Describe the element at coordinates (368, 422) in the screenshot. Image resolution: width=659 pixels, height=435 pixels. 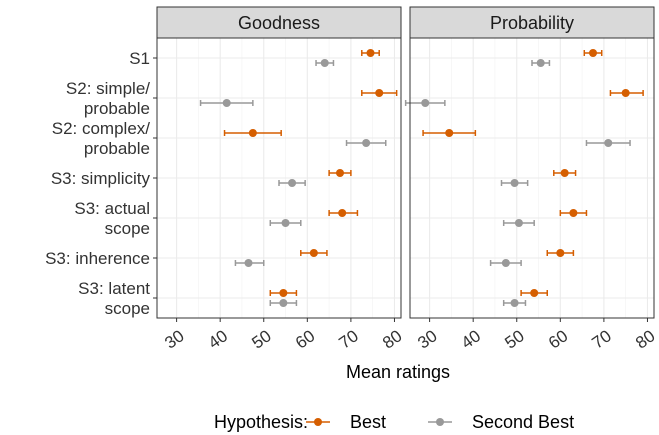
I see `legend-label: Best` at that location.